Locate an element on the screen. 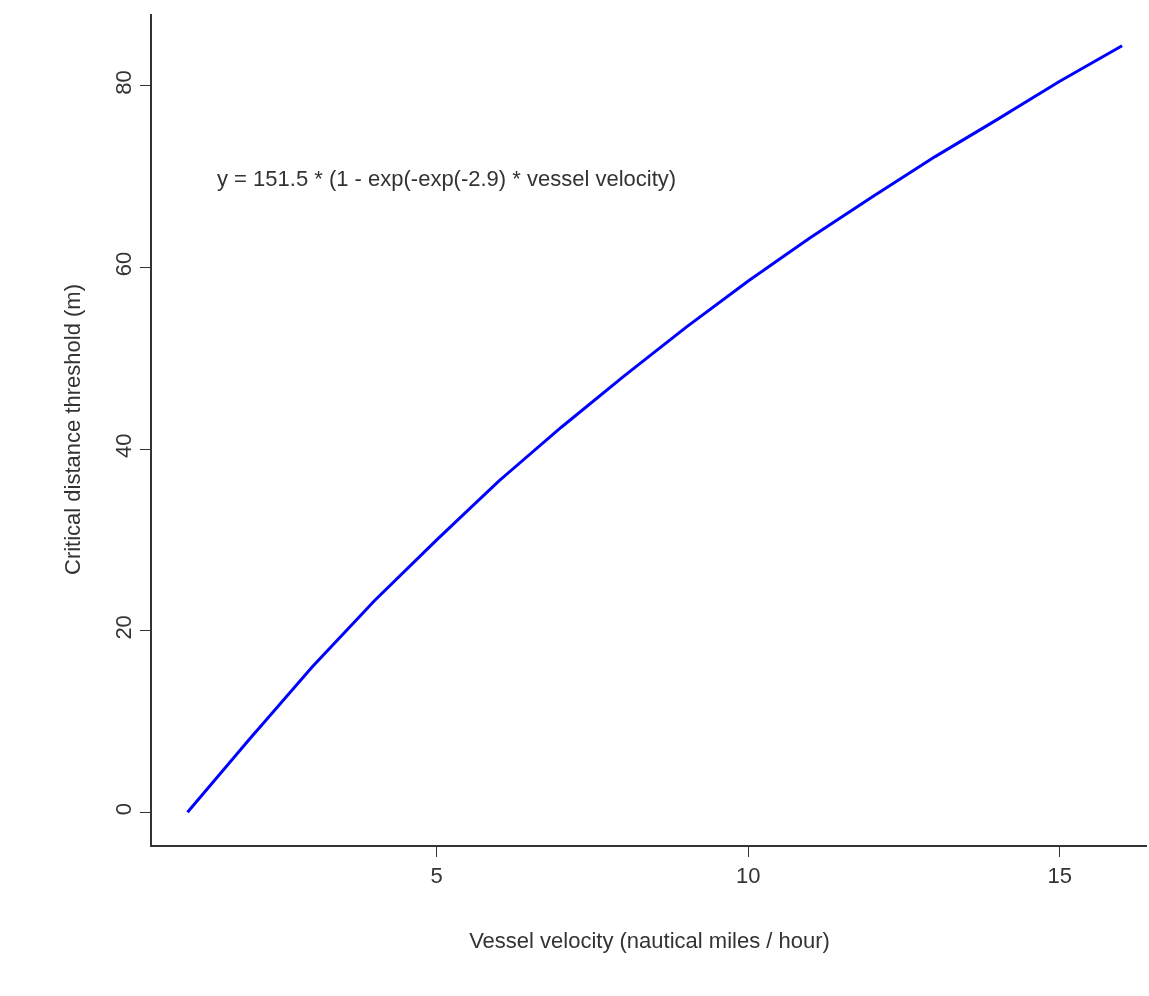 The image size is (1149, 996). y-tick-label: 80 is located at coordinates (124, 82).